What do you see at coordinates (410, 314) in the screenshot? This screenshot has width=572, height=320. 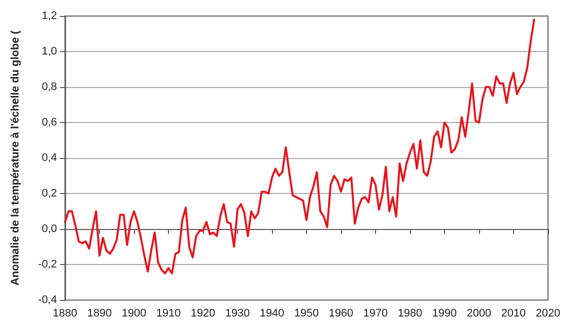 I see `x-tick-label: 1980` at bounding box center [410, 314].